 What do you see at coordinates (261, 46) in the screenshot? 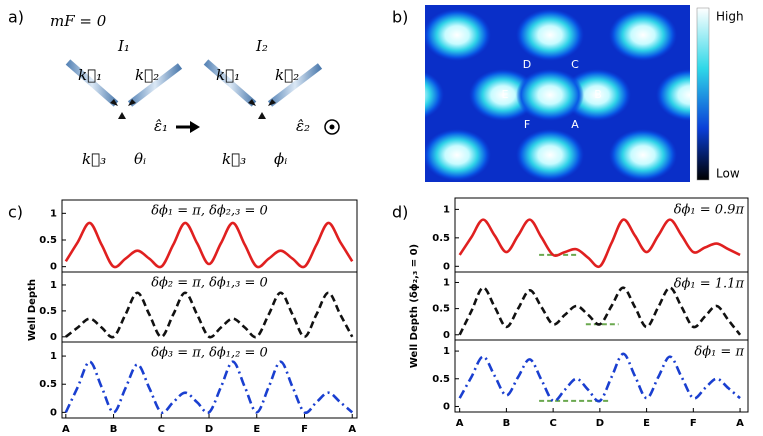
I see `intensity: I₂` at bounding box center [261, 46].